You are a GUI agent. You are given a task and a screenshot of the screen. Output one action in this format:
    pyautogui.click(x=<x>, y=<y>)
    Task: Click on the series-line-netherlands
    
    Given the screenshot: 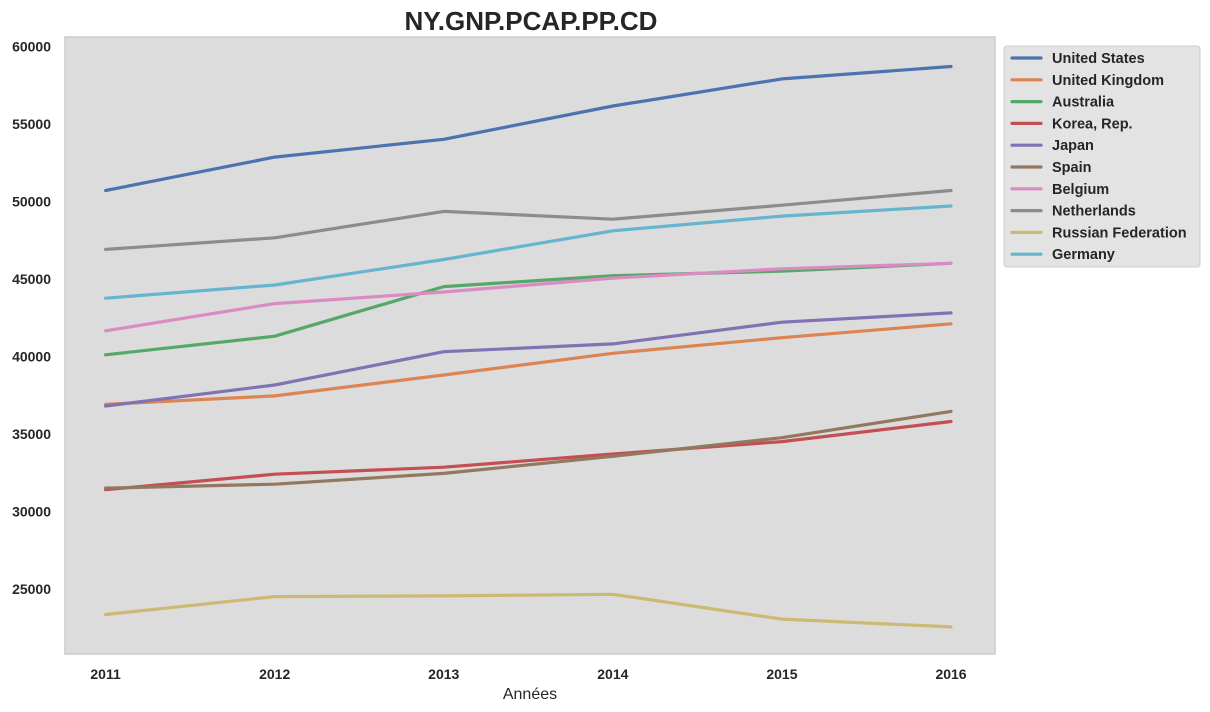 What is the action you would take?
    pyautogui.click(x=528, y=219)
    